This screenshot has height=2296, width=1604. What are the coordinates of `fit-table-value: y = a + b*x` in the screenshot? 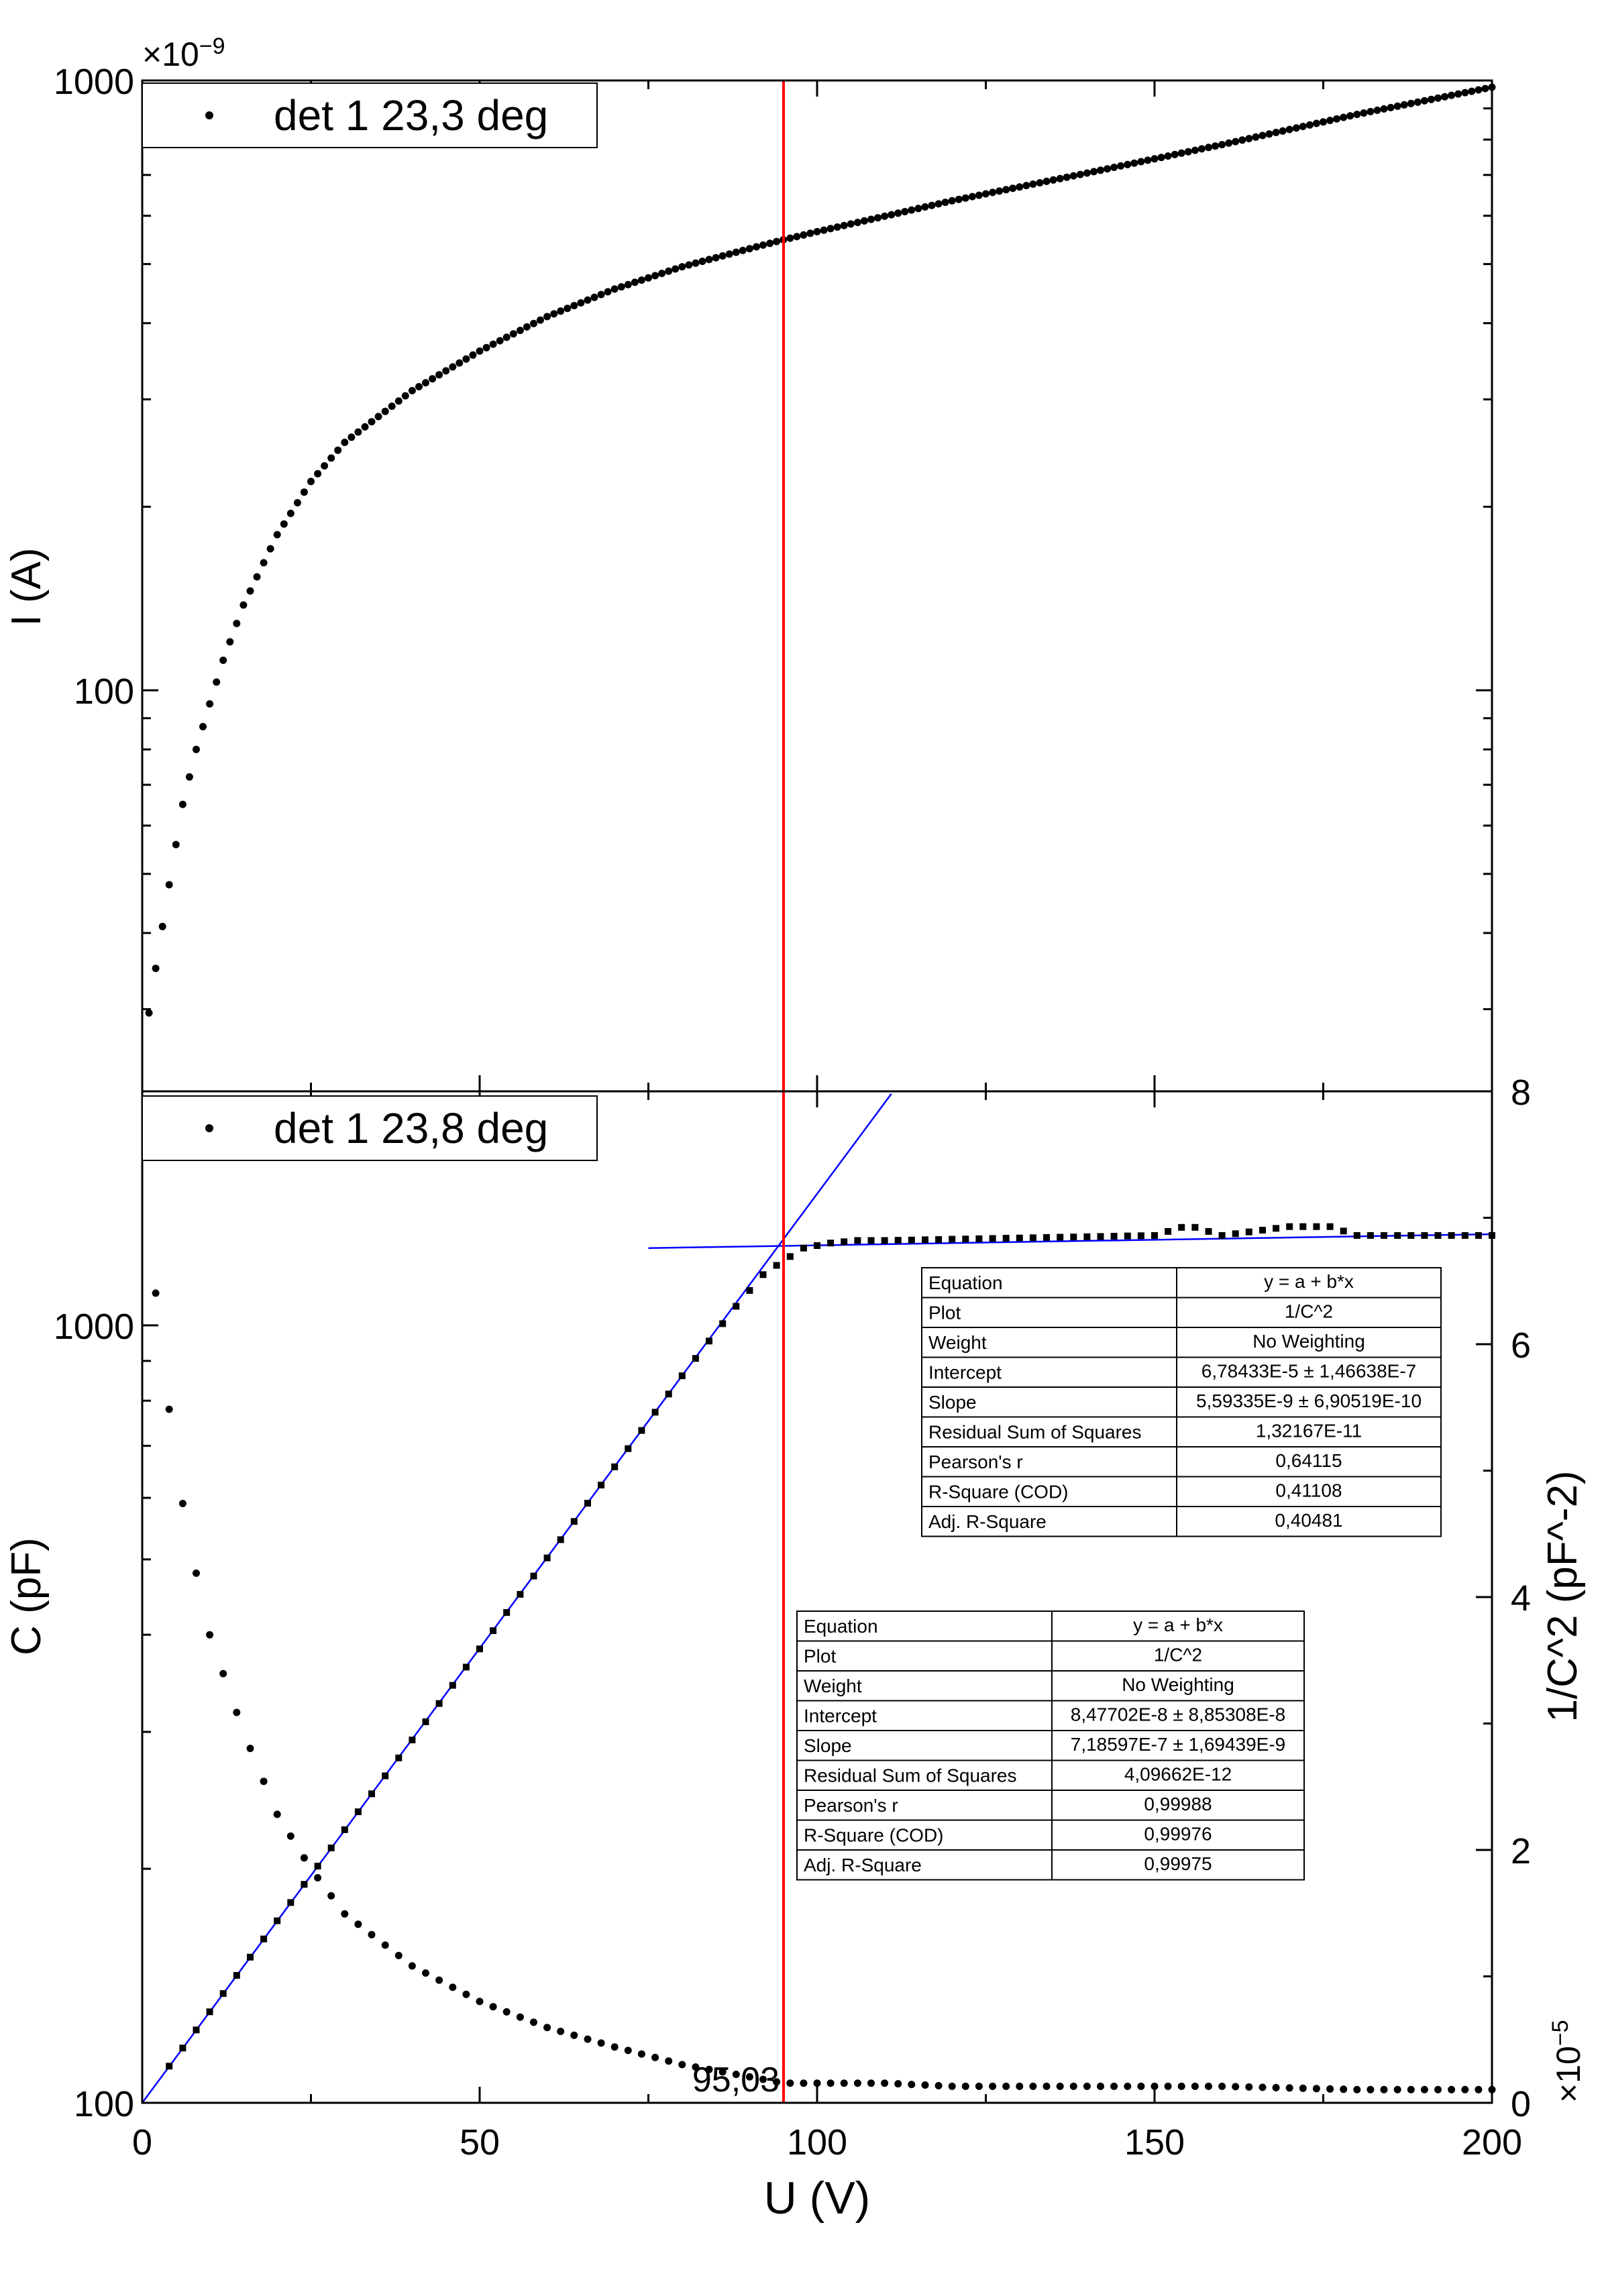 It's located at (1178, 1625).